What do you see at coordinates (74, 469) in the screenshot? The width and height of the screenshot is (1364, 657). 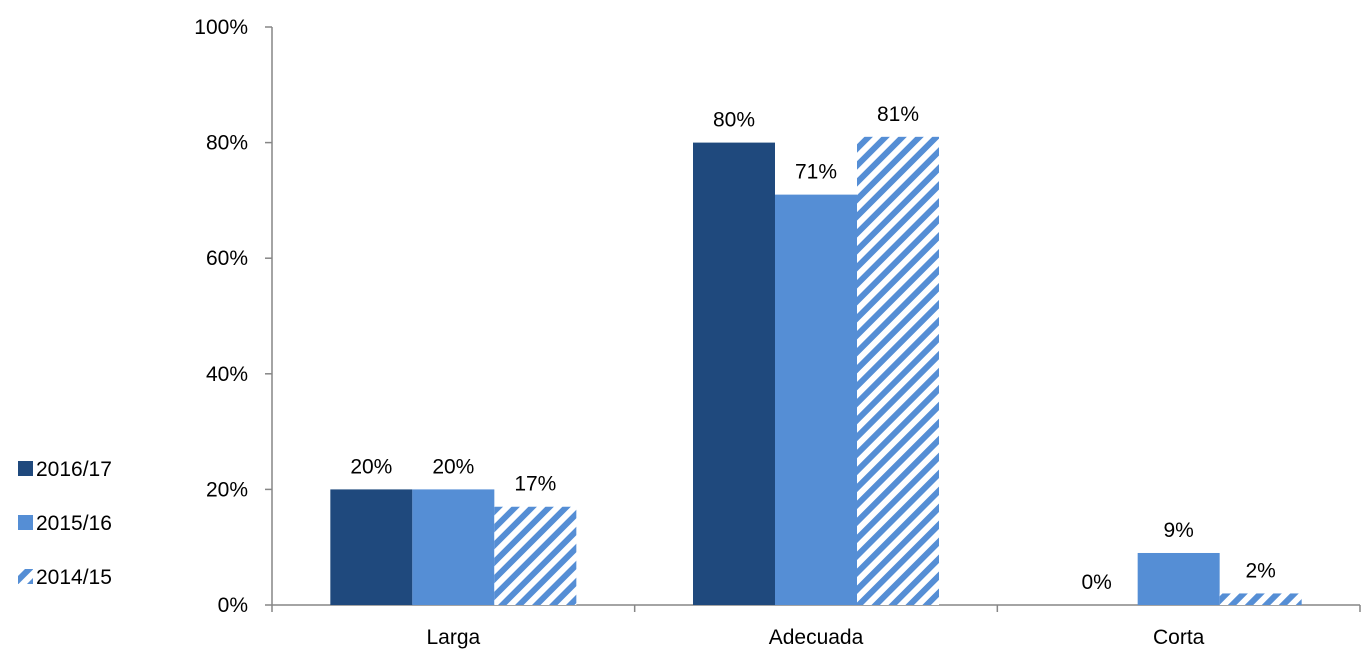 I see `legend-label: 2016/17` at bounding box center [74, 469].